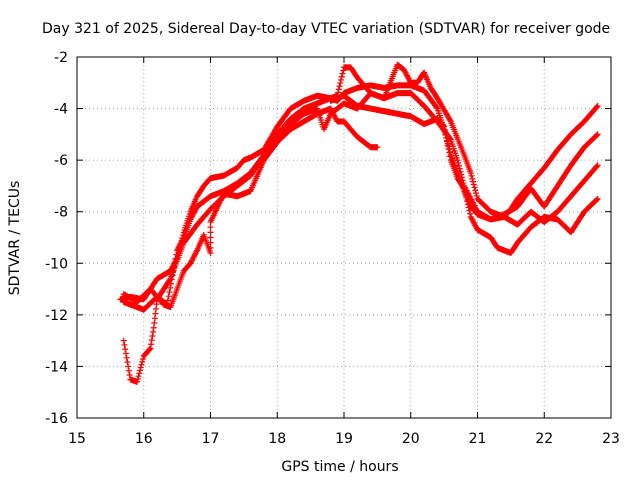 The height and width of the screenshot is (480, 640). What do you see at coordinates (277, 439) in the screenshot?
I see `x-tick-label: 18` at bounding box center [277, 439].